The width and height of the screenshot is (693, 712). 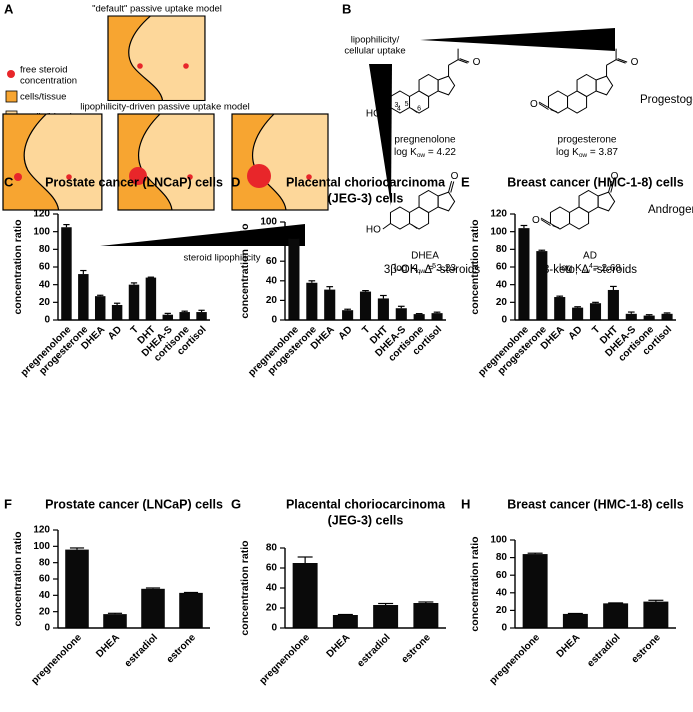 I want to click on uptake-label: cellular uptake, so click(x=374, y=51).